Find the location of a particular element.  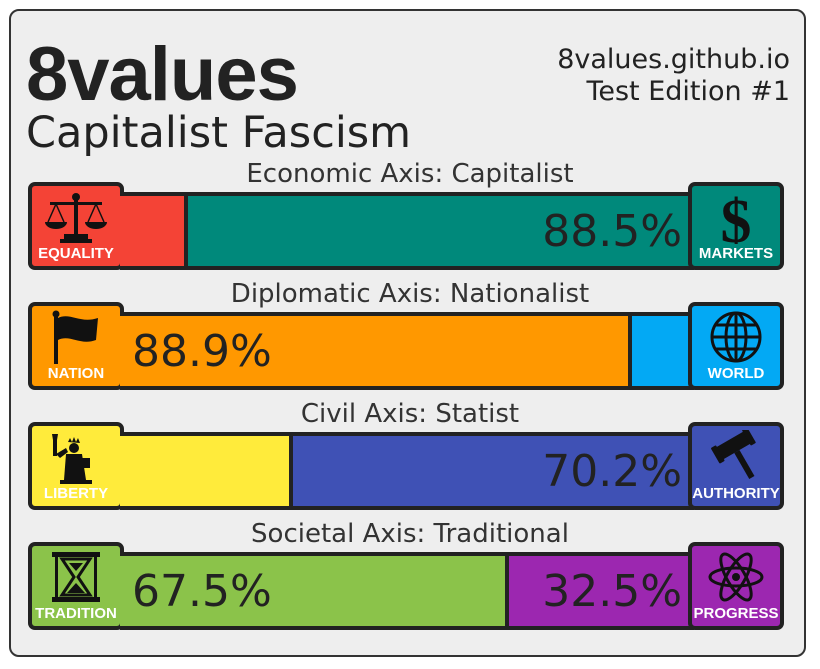

progress-label: PROGRESS is located at coordinates (736, 613).